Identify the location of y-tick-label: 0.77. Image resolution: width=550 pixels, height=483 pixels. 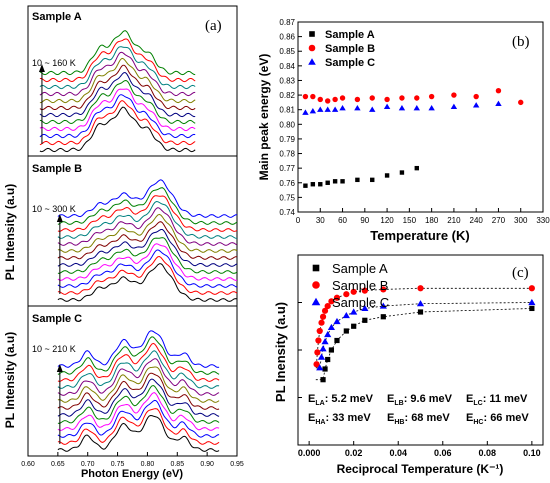
(287, 168).